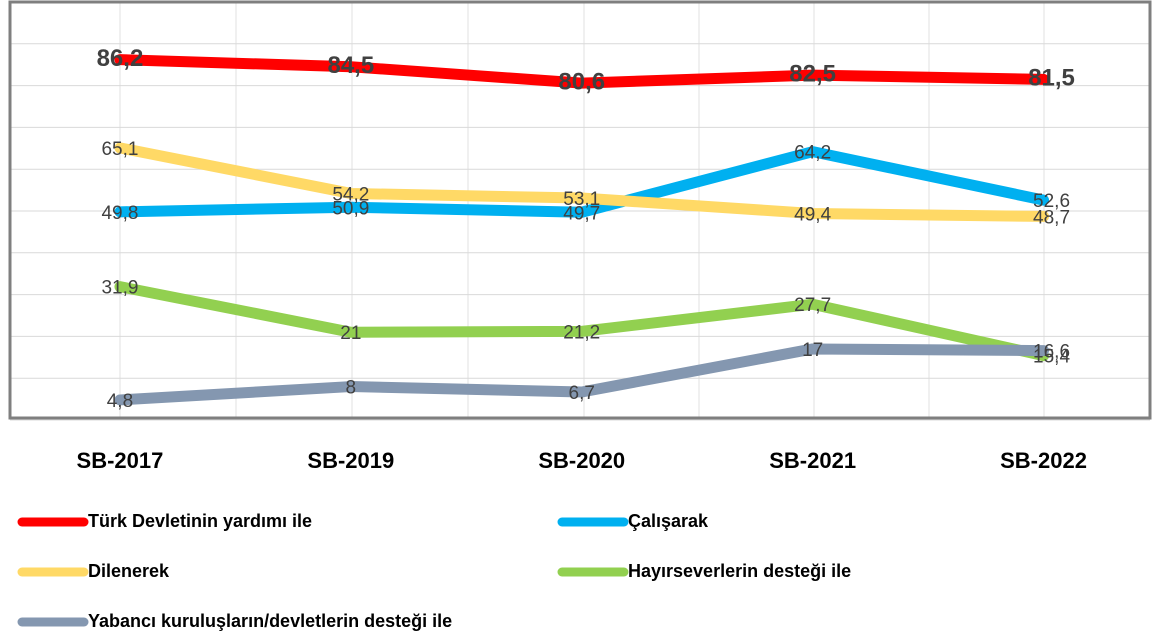  I want to click on data-label: 80,6, so click(581, 81).